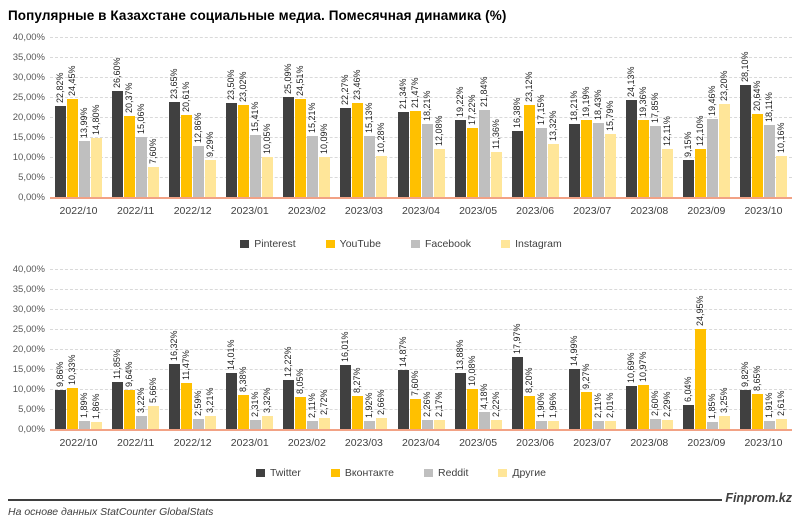  Describe the element at coordinates (401, 473) in the screenshot. I see `legend-bottom: Twitter Вконтакте Reddit Другие` at that location.